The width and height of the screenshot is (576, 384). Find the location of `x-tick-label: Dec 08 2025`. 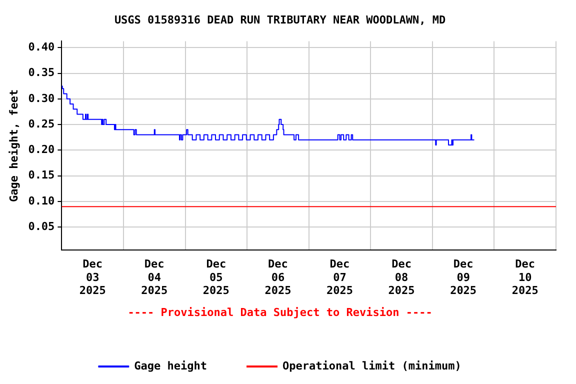

x-tick-label: Dec 08 2025 is located at coordinates (401, 278).